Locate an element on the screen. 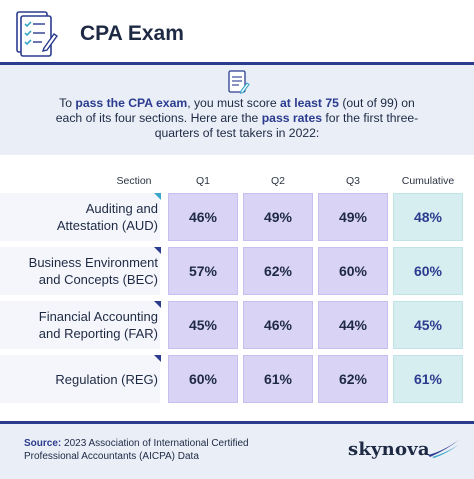  cell-reg-q1: 60% is located at coordinates (203, 379).